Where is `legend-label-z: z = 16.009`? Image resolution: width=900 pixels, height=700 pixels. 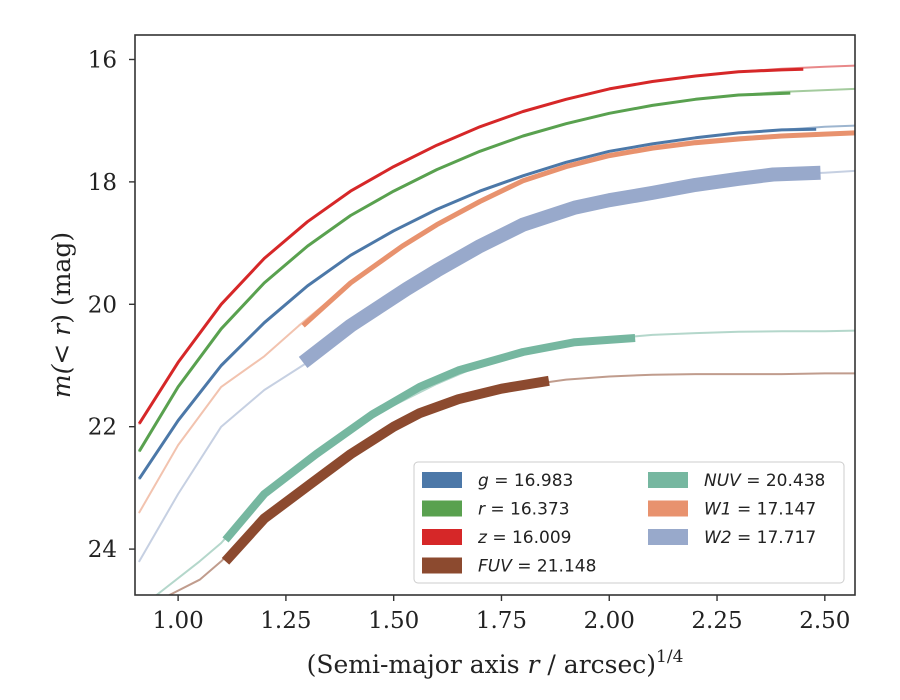
legend-label-z: z = 16.009 is located at coordinates (524, 538).